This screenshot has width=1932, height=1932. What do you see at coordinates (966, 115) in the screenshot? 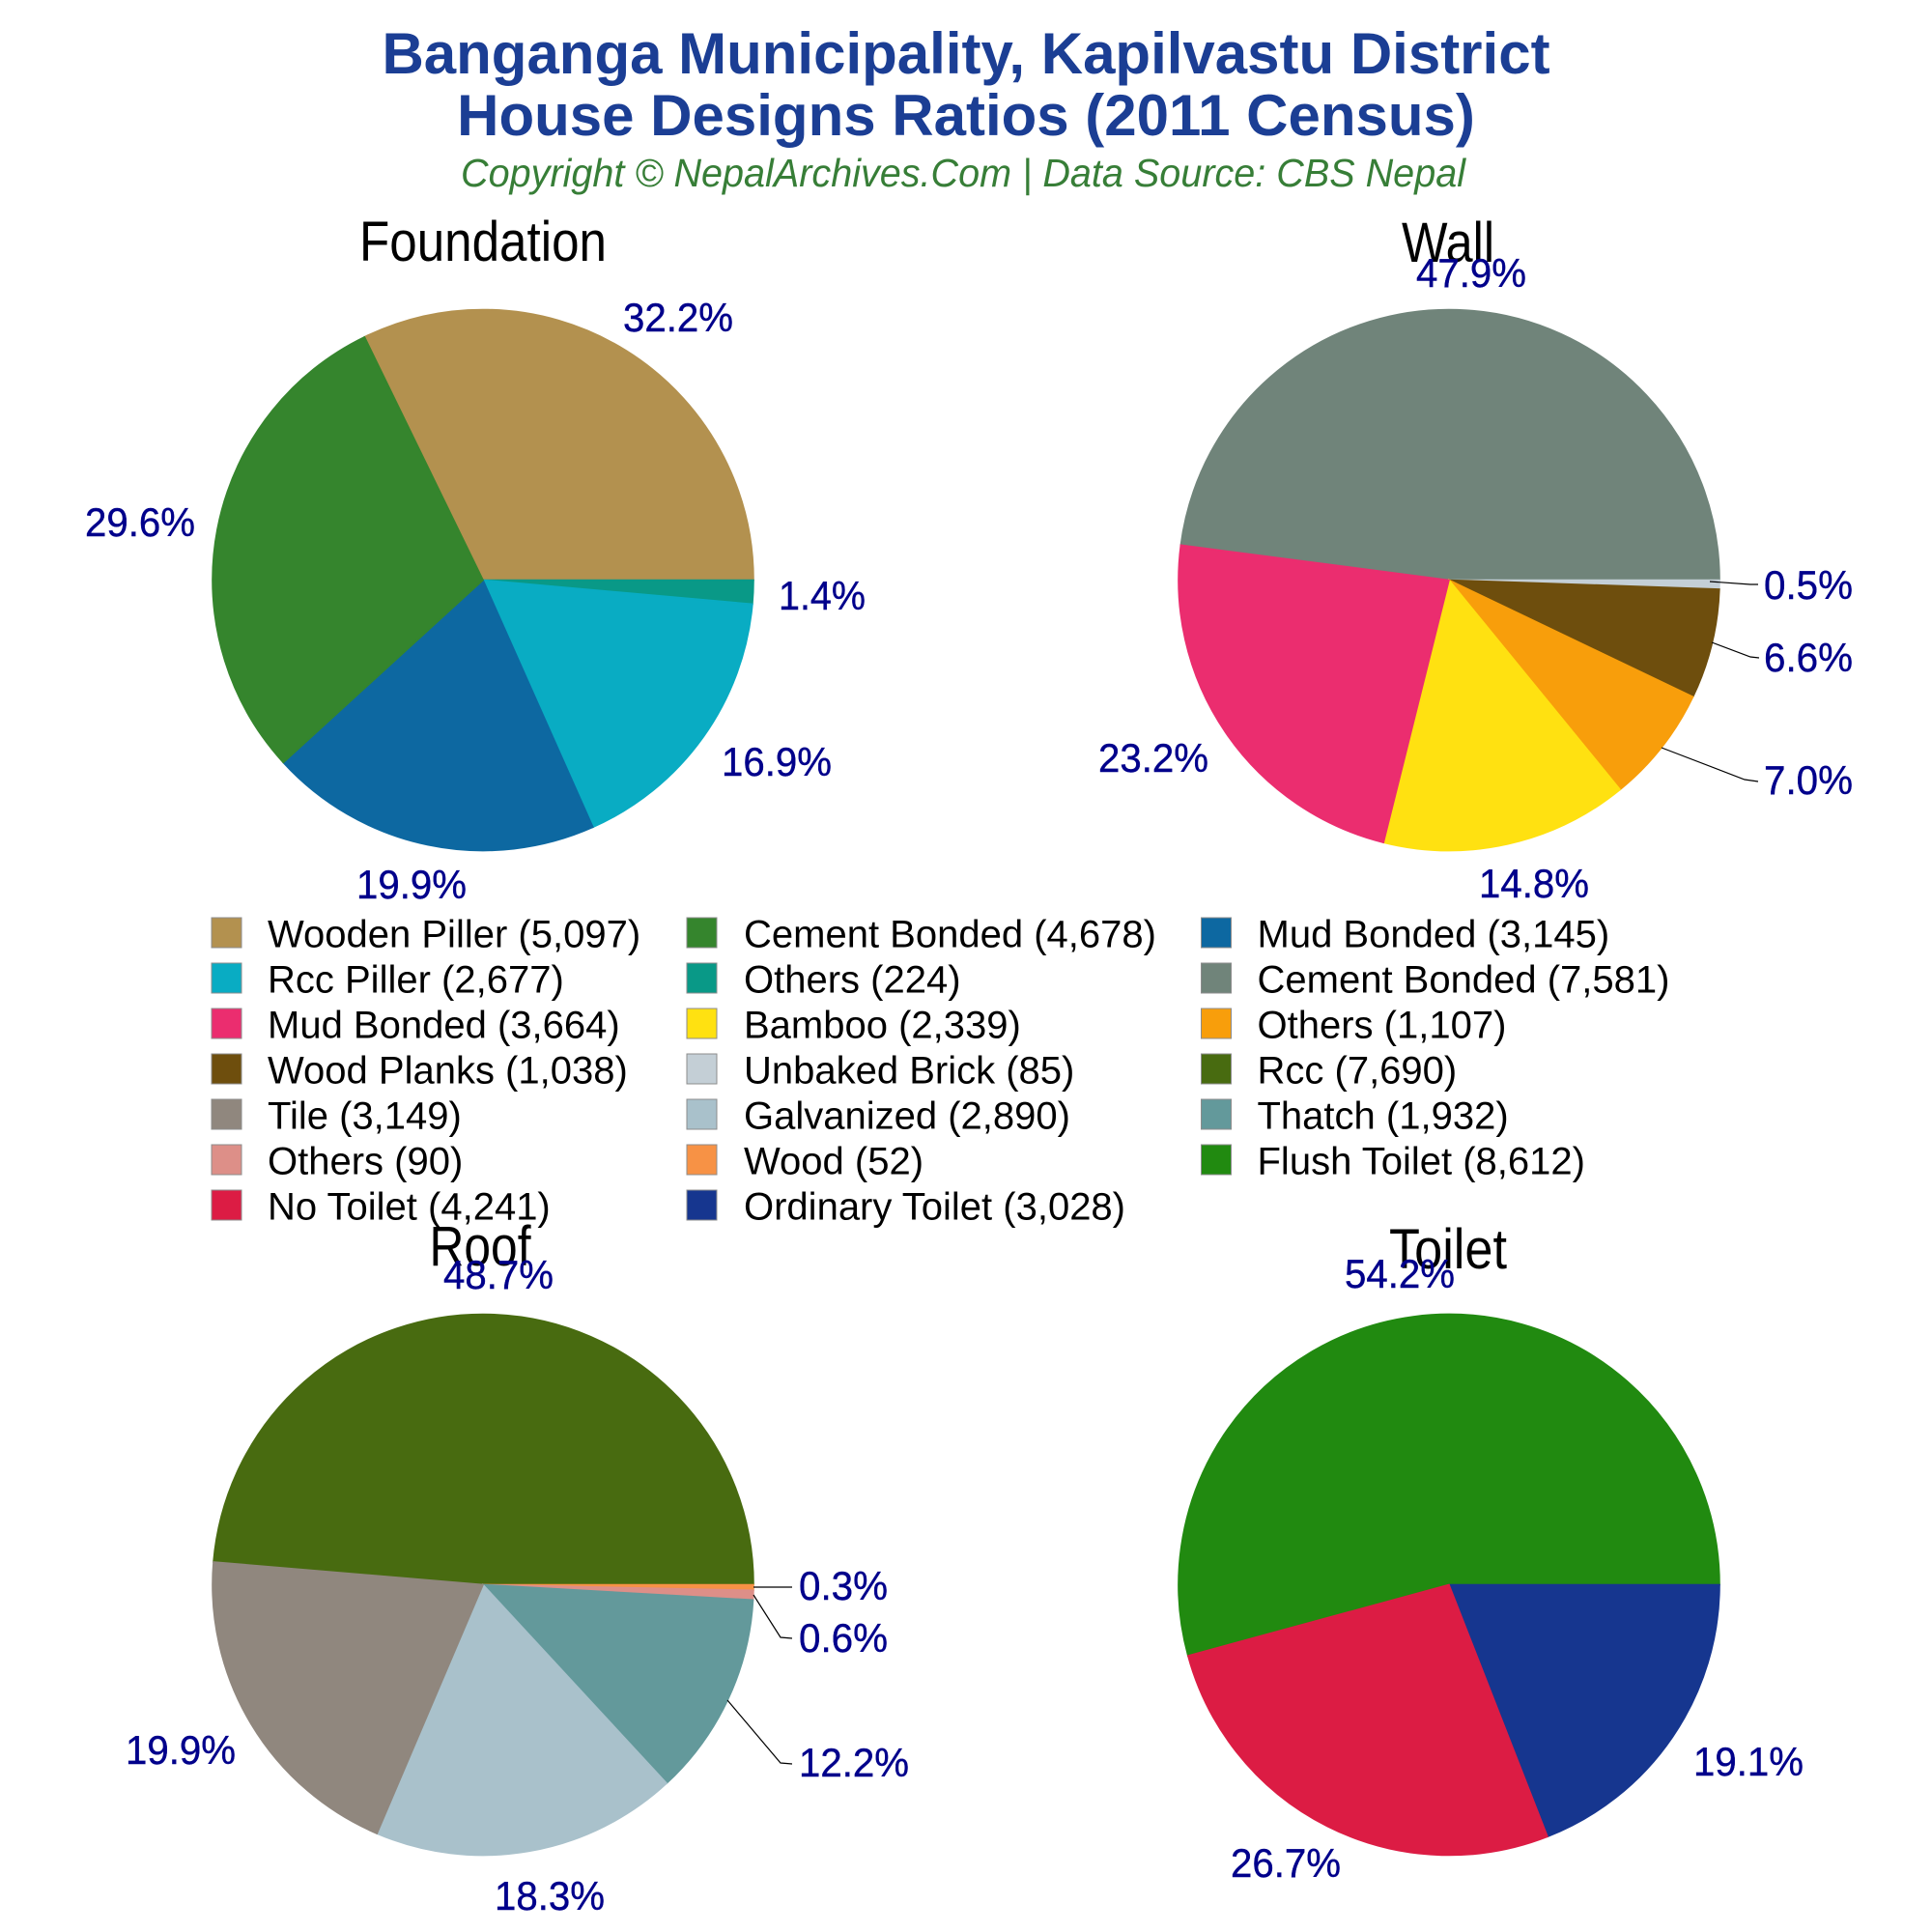
I see `svg-text:House Designs Ratios (2011 Cen: House Designs Ratios (2011 Census)` at bounding box center [966, 115].